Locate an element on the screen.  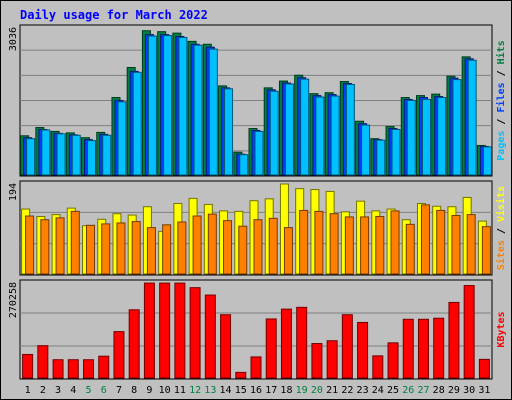
day-label-7: 7 is located at coordinates (119, 390).